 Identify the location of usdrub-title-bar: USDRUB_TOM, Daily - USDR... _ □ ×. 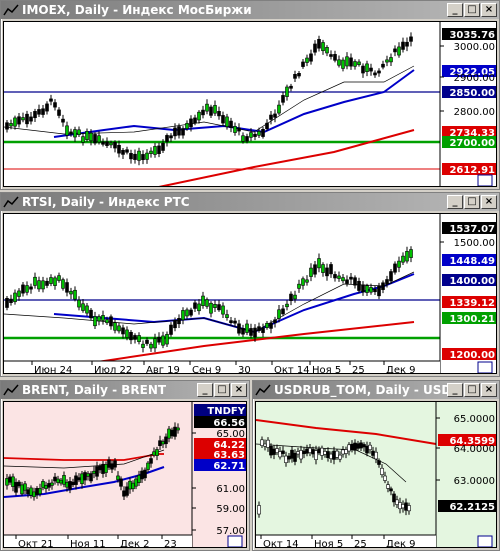
(376, 390).